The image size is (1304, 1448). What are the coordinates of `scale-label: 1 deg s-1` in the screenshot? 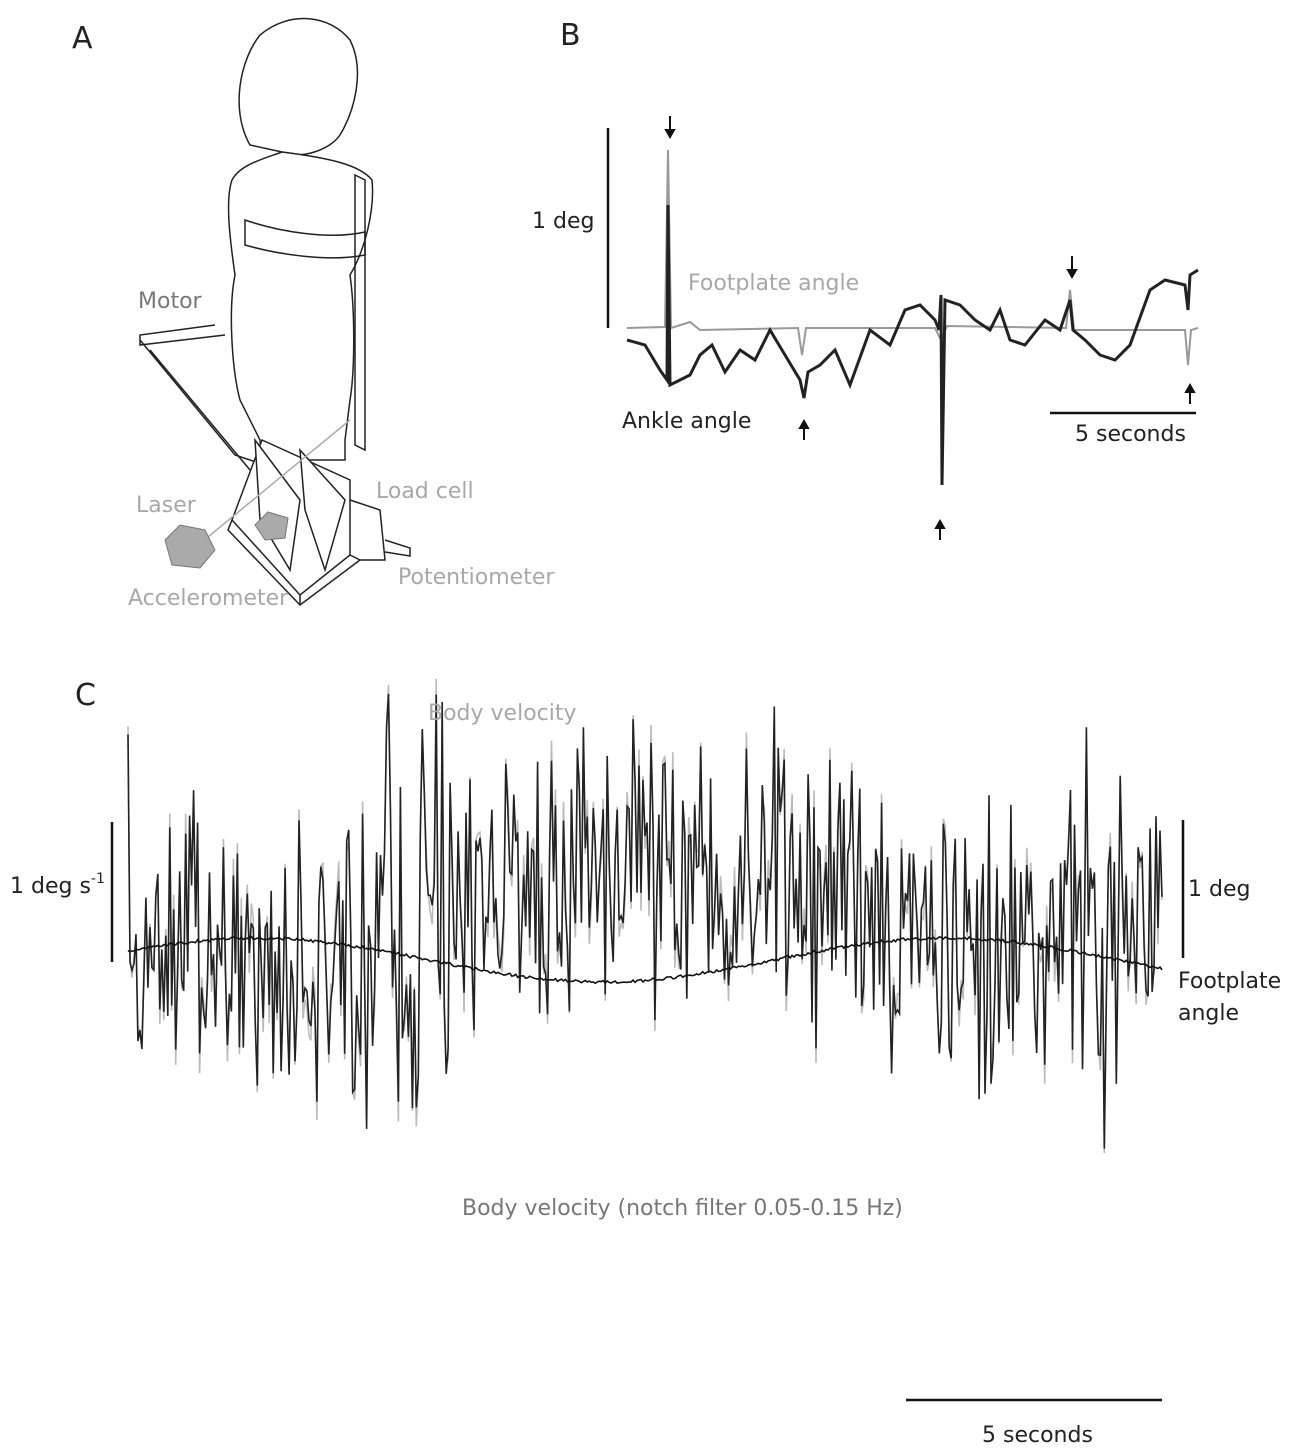 It's located at (57, 885).